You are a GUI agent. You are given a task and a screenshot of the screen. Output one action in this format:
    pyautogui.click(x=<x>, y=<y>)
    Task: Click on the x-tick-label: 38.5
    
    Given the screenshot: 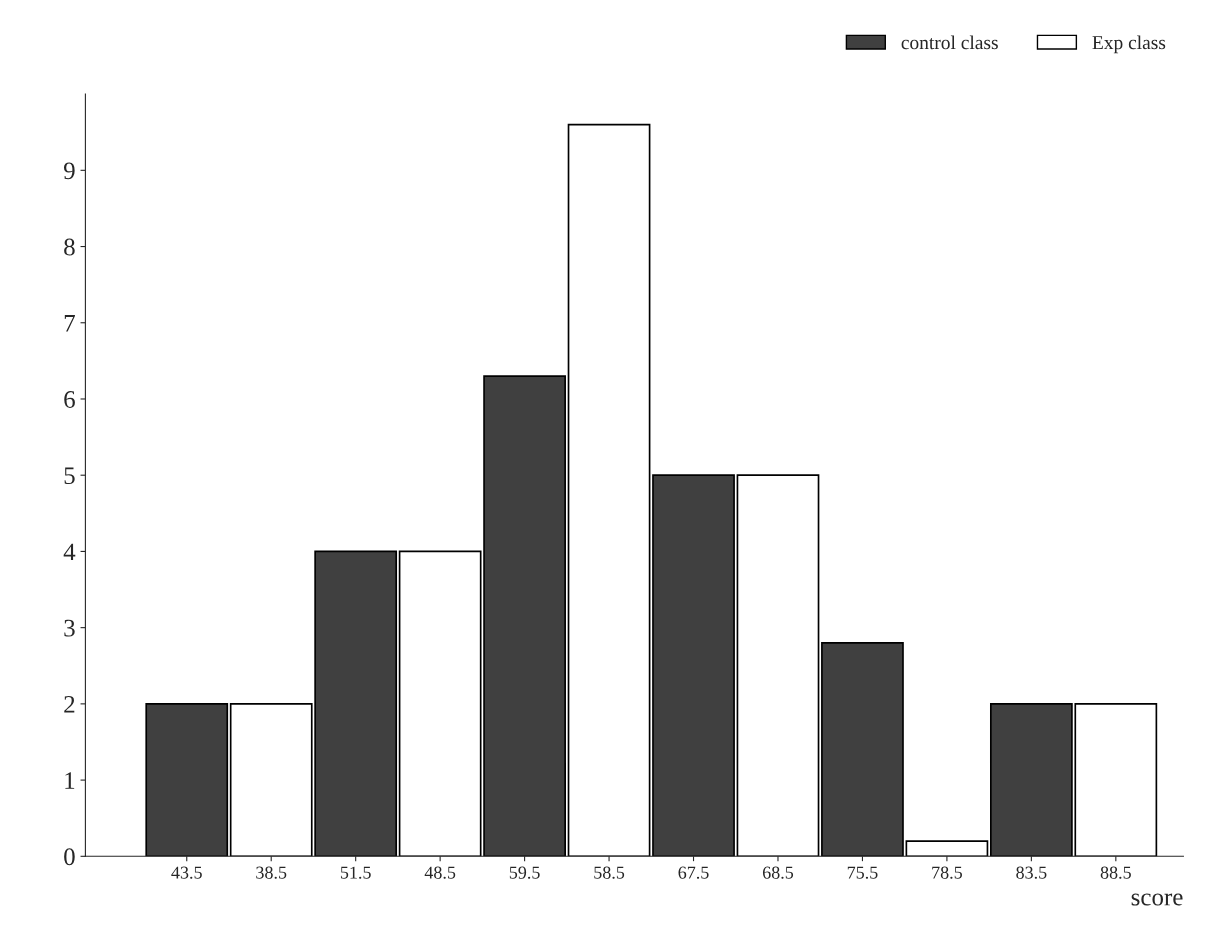 What is the action you would take?
    pyautogui.click(x=271, y=872)
    